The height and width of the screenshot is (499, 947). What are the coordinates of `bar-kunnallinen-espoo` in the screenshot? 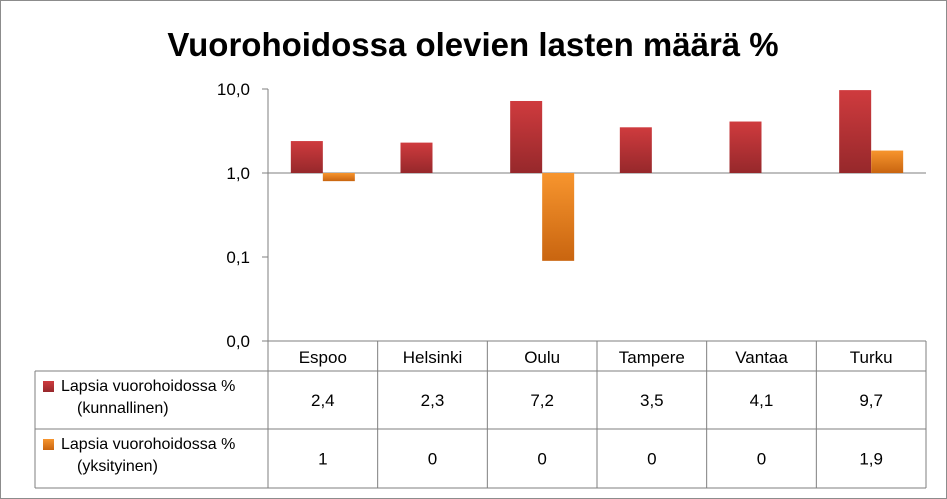 It's located at (306, 157).